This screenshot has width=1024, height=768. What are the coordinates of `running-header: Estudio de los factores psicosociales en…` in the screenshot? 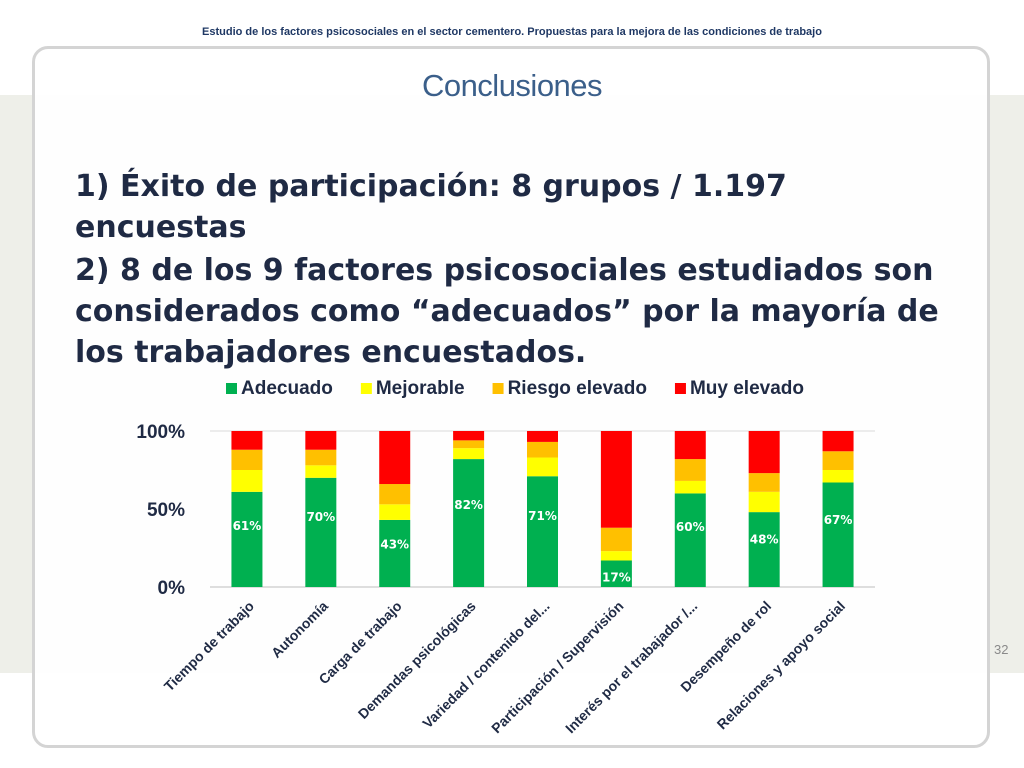 It's located at (512, 32).